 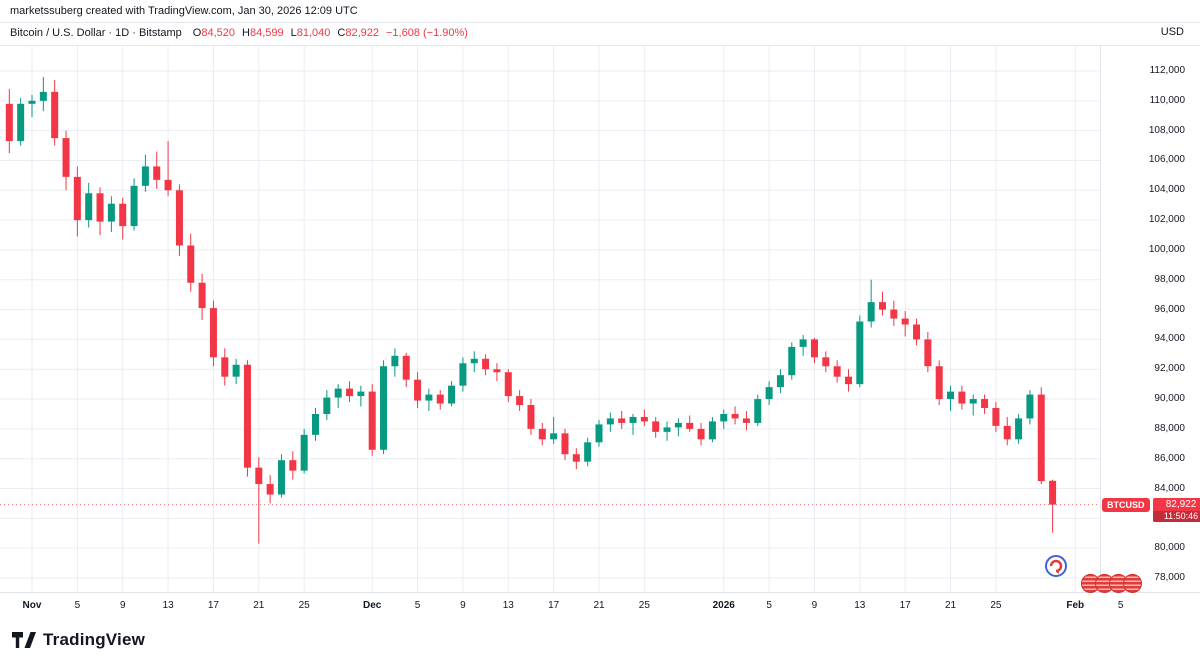 I want to click on ohlc-open-key: O, so click(x=197, y=33).